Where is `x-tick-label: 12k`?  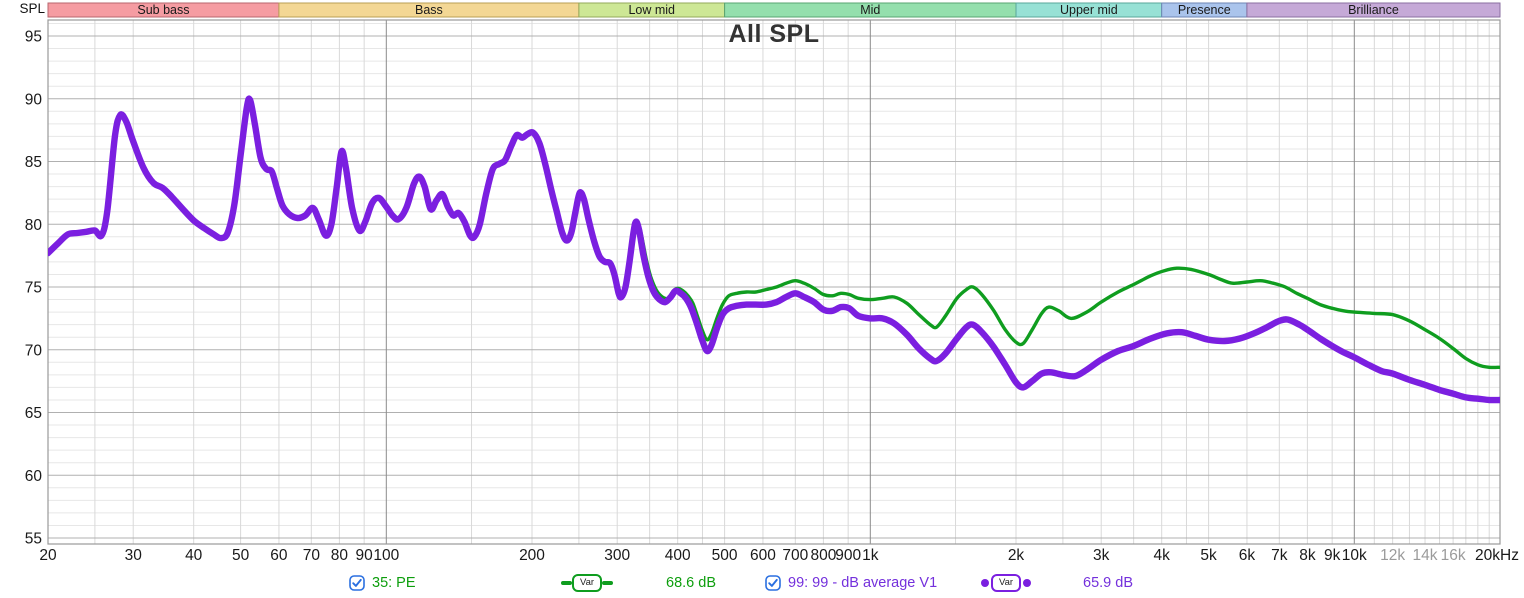
x-tick-label: 12k is located at coordinates (1392, 555).